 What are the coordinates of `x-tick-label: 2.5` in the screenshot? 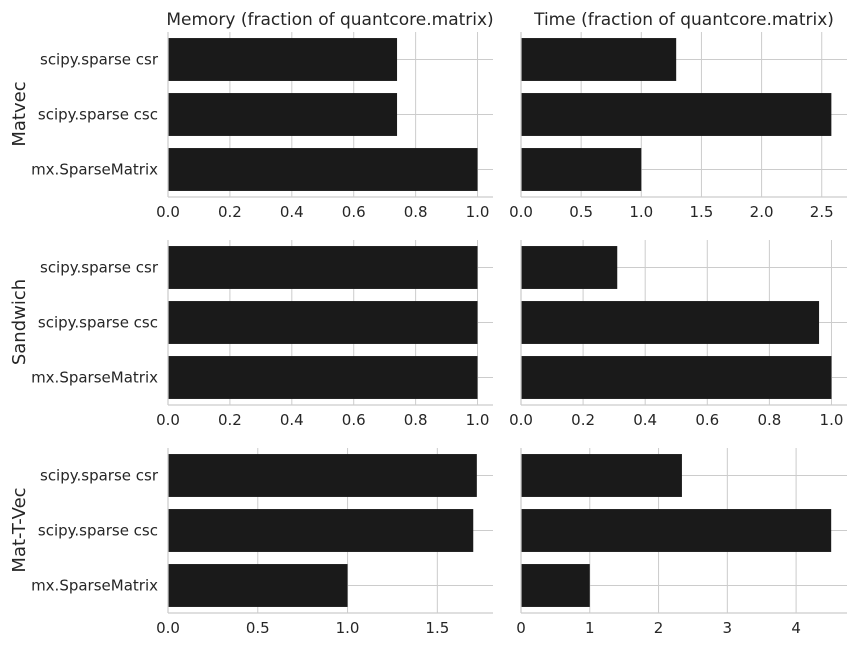 It's located at (822, 212).